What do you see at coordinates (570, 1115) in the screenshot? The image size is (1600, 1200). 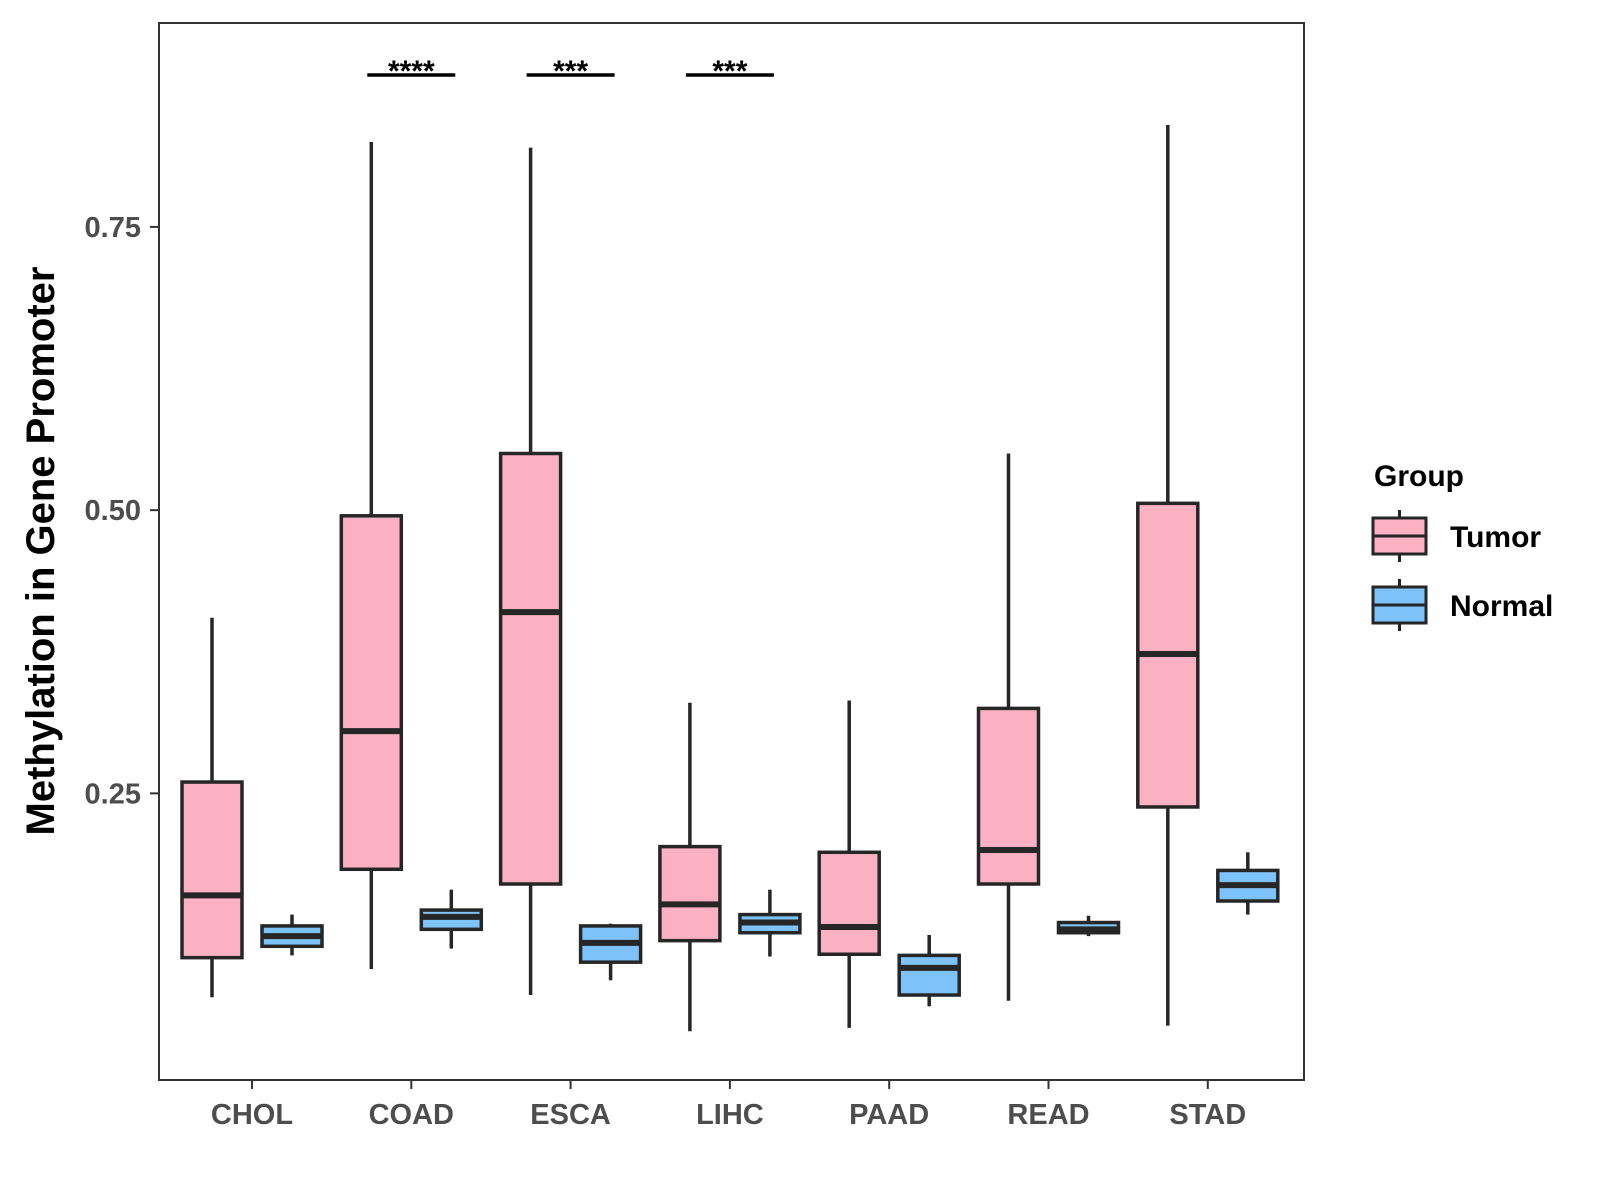 I see `x-tick-label-esca: ESCA` at bounding box center [570, 1115].